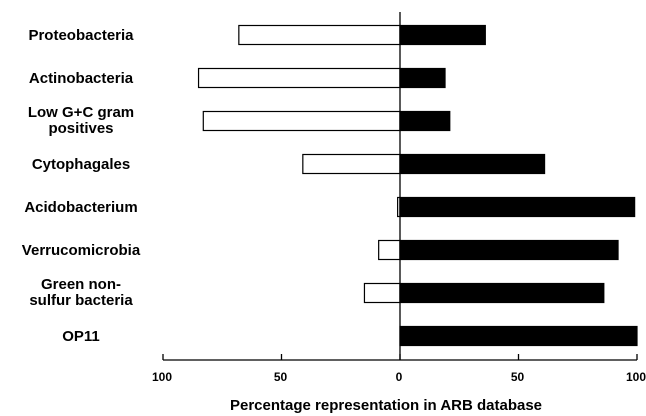 The image size is (646, 416). I want to click on category-label: Actinobacteria, so click(81, 78).